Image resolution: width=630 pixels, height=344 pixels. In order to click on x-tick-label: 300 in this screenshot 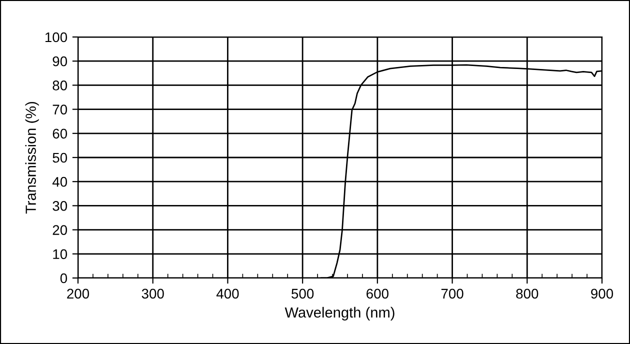, I will do `click(153, 293)`.